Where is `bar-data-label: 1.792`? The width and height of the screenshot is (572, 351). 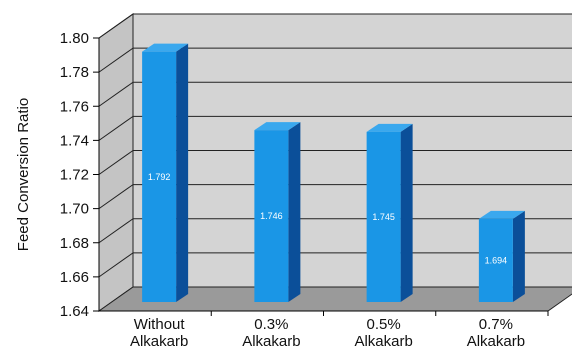
bar-data-label: 1.792 is located at coordinates (159, 177).